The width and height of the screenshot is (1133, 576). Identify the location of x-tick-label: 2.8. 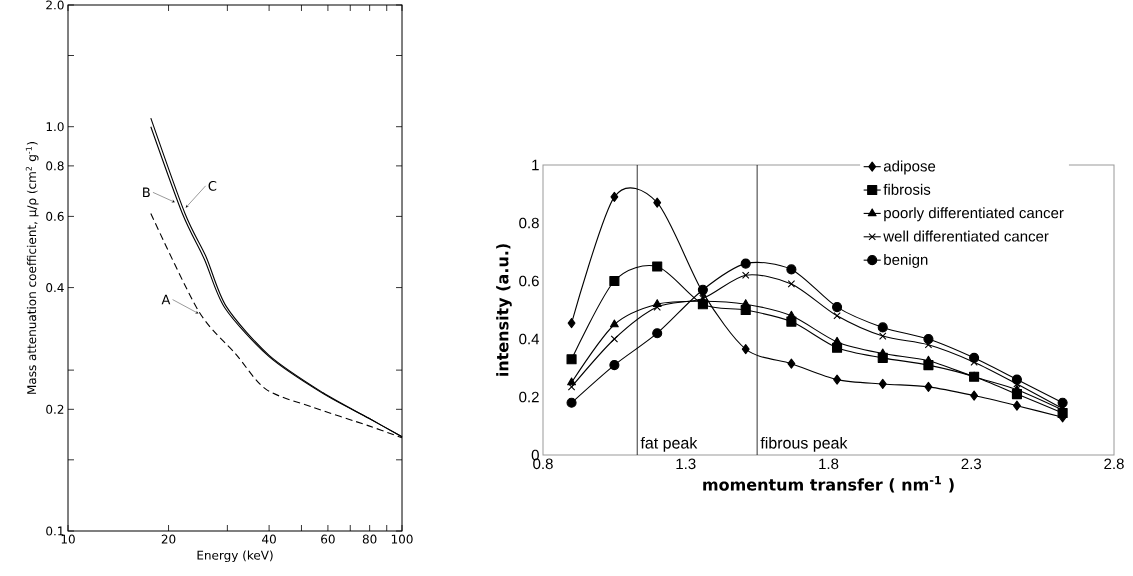
(1114, 464).